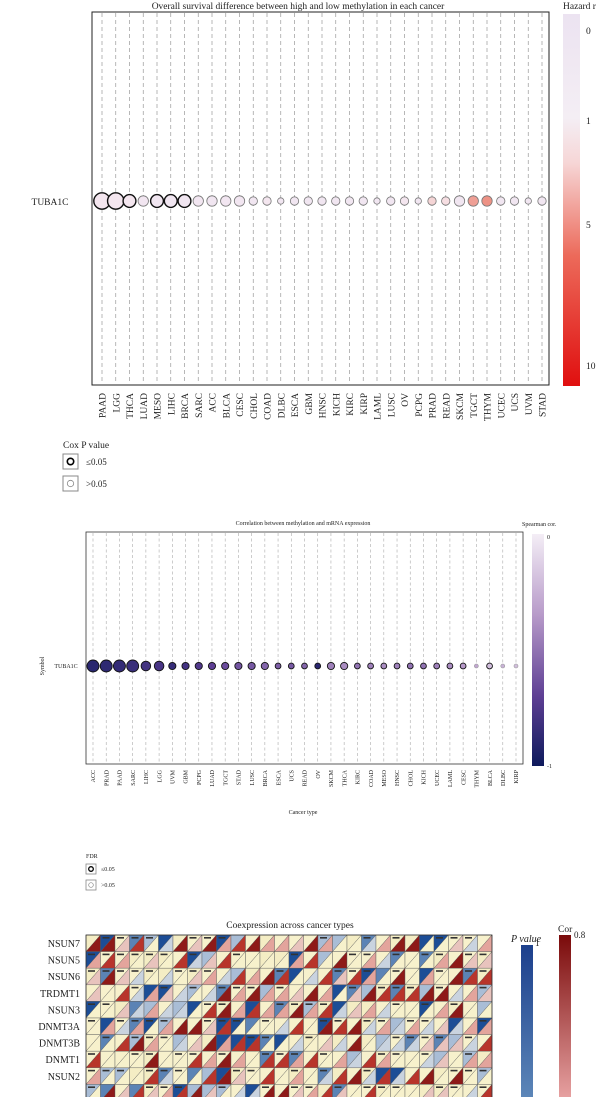  What do you see at coordinates (226, 778) in the screenshot?
I see `correlation-x-tick-label: TGCT` at bounding box center [226, 778].